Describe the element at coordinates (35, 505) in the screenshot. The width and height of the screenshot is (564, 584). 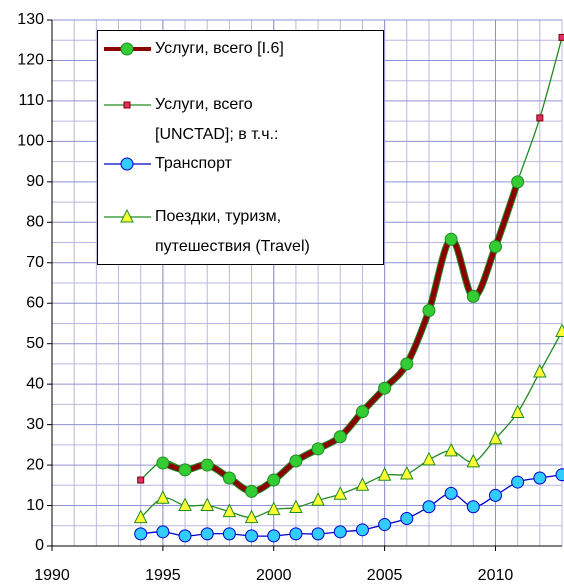
I see `y-tick-label: 10` at that location.